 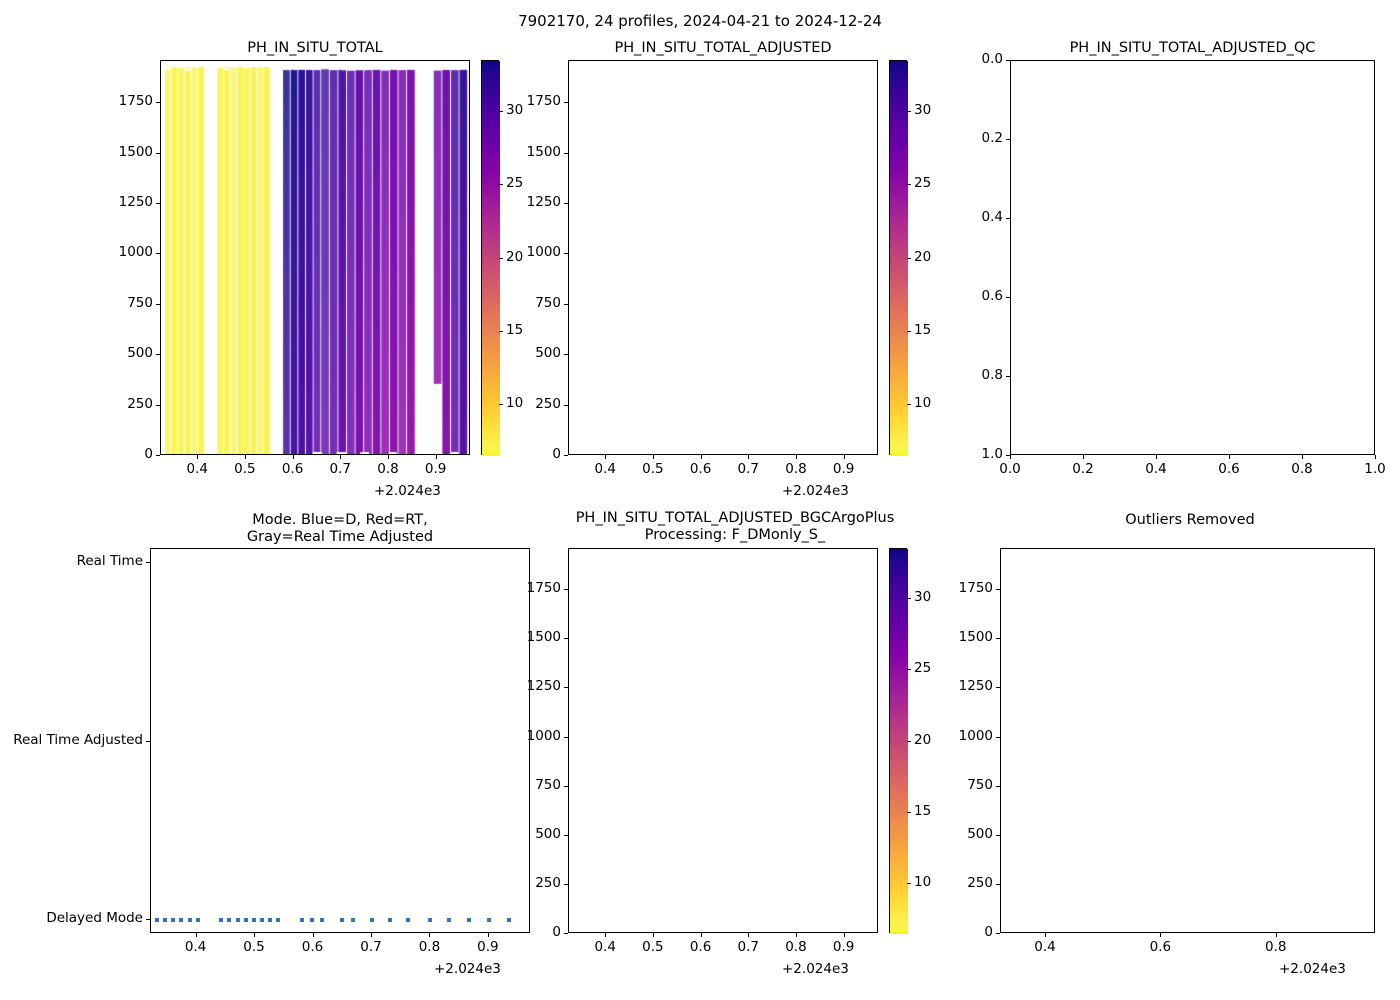 I want to click on xtick-label-panel6-2: 0.8, so click(x=1276, y=947).